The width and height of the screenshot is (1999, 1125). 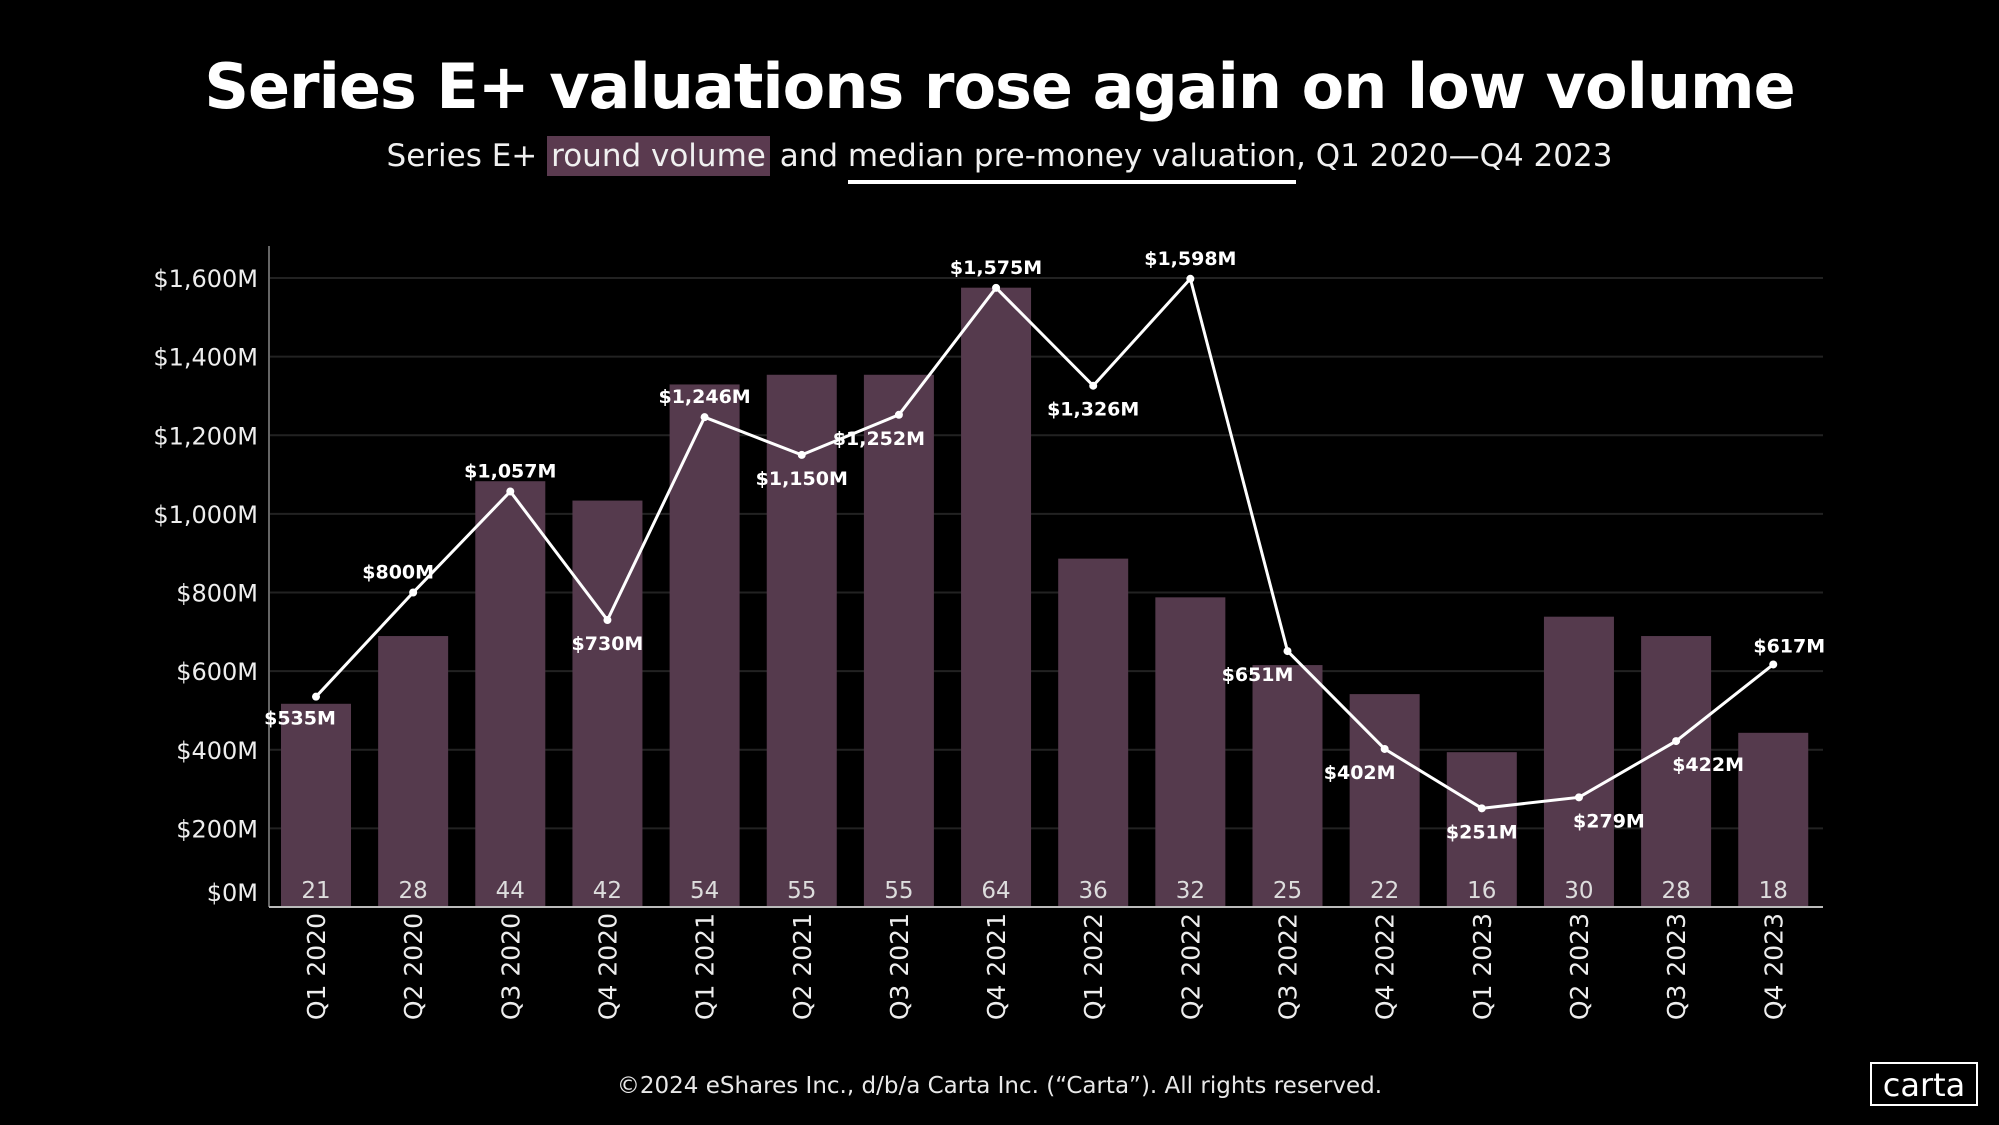 I want to click on y-tick-label: $800M, so click(x=217, y=594).